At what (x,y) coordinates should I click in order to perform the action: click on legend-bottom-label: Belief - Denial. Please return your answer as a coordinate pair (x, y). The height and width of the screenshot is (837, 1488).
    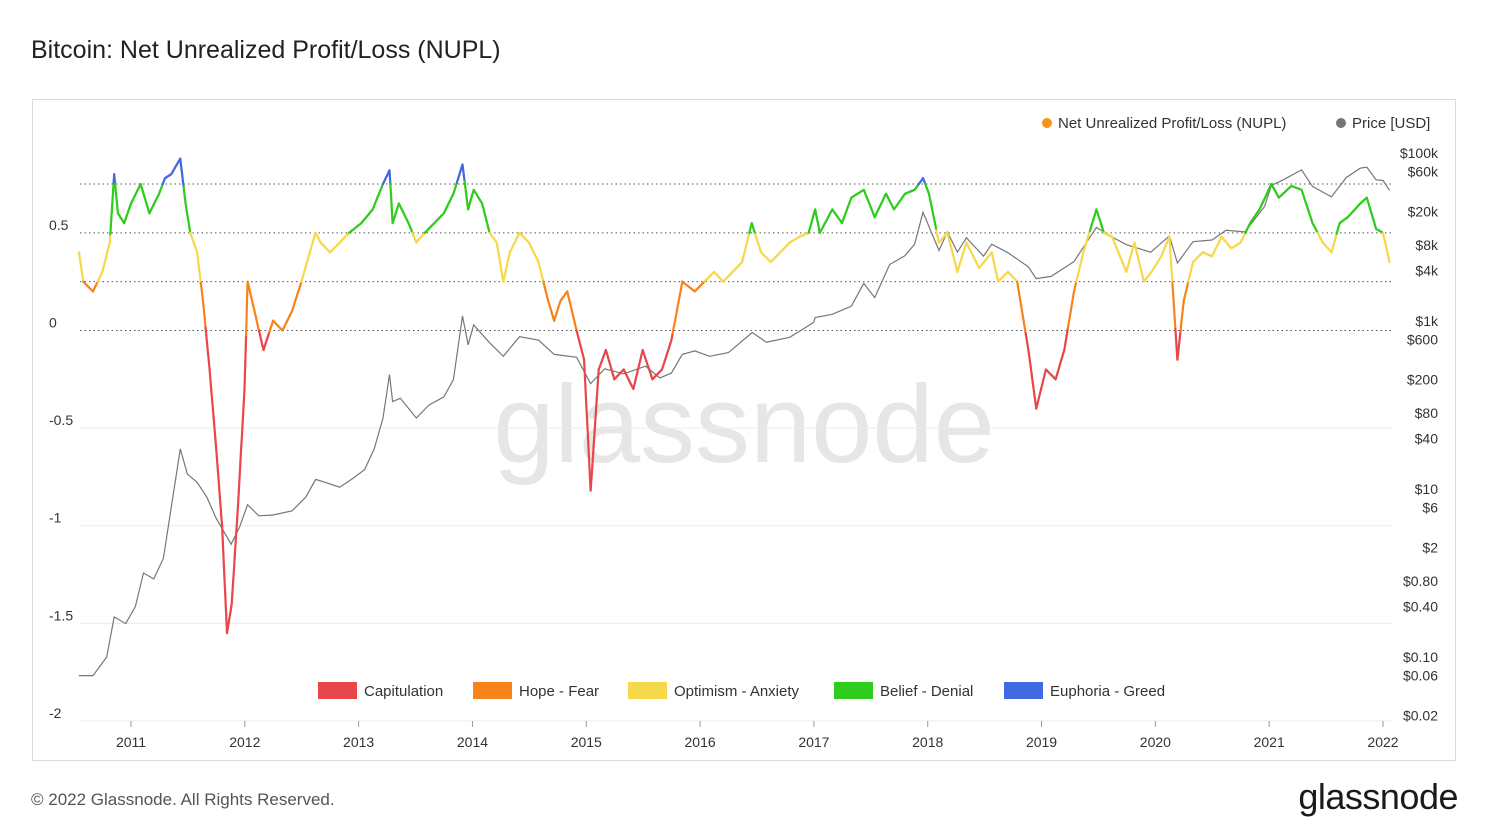
    Looking at the image, I should click on (926, 691).